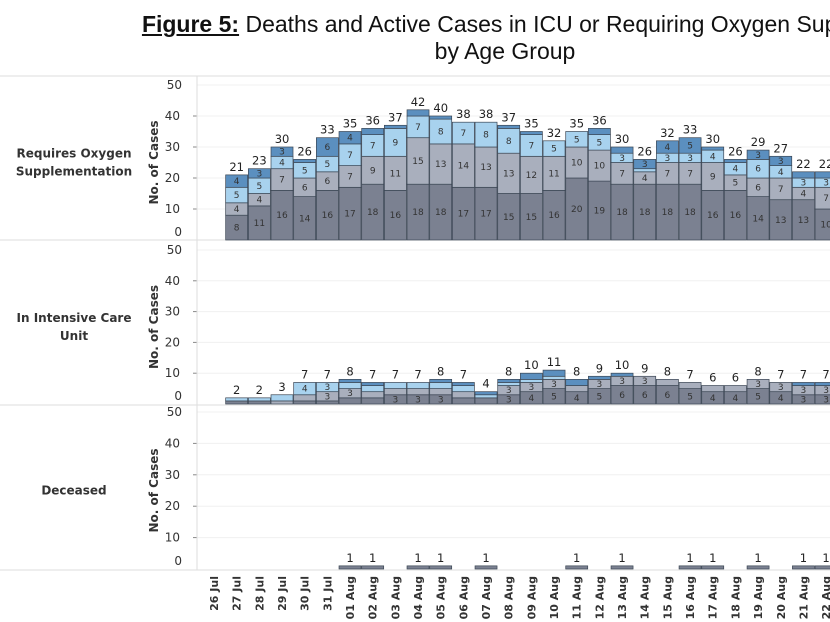 The height and width of the screenshot is (622, 830). What do you see at coordinates (713, 597) in the screenshot?
I see `x-tick-label: 17 Aug` at bounding box center [713, 597].